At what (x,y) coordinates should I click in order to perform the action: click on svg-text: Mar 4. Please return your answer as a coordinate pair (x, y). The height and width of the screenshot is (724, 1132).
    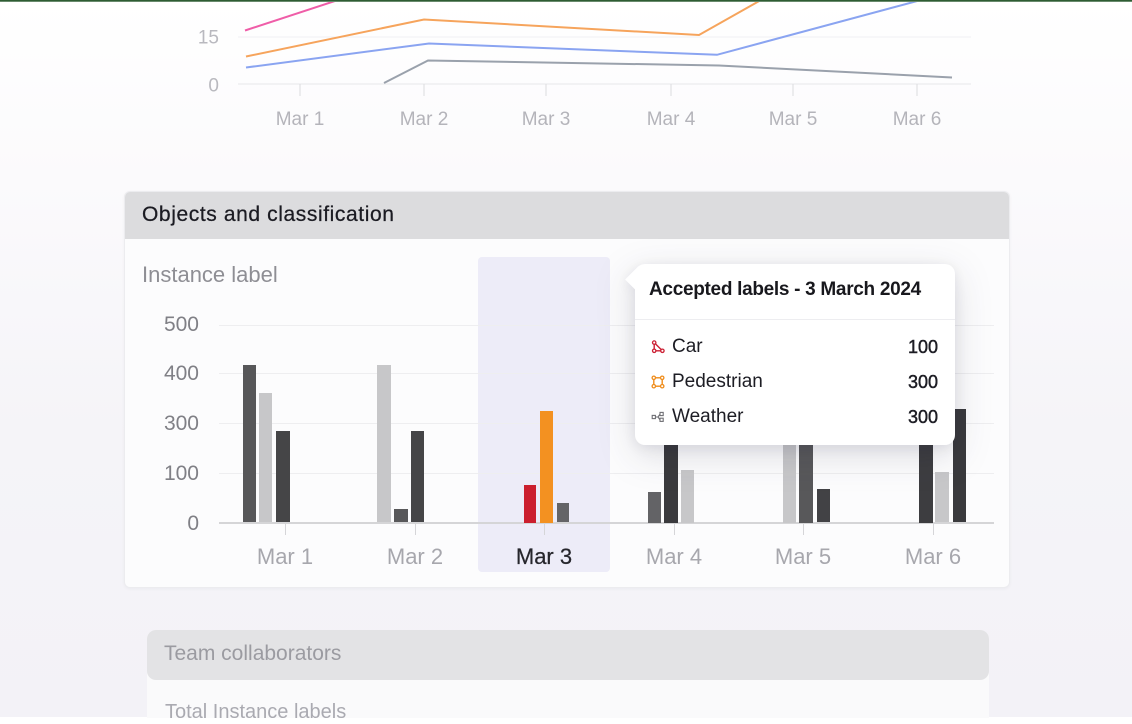
    Looking at the image, I should click on (671, 119).